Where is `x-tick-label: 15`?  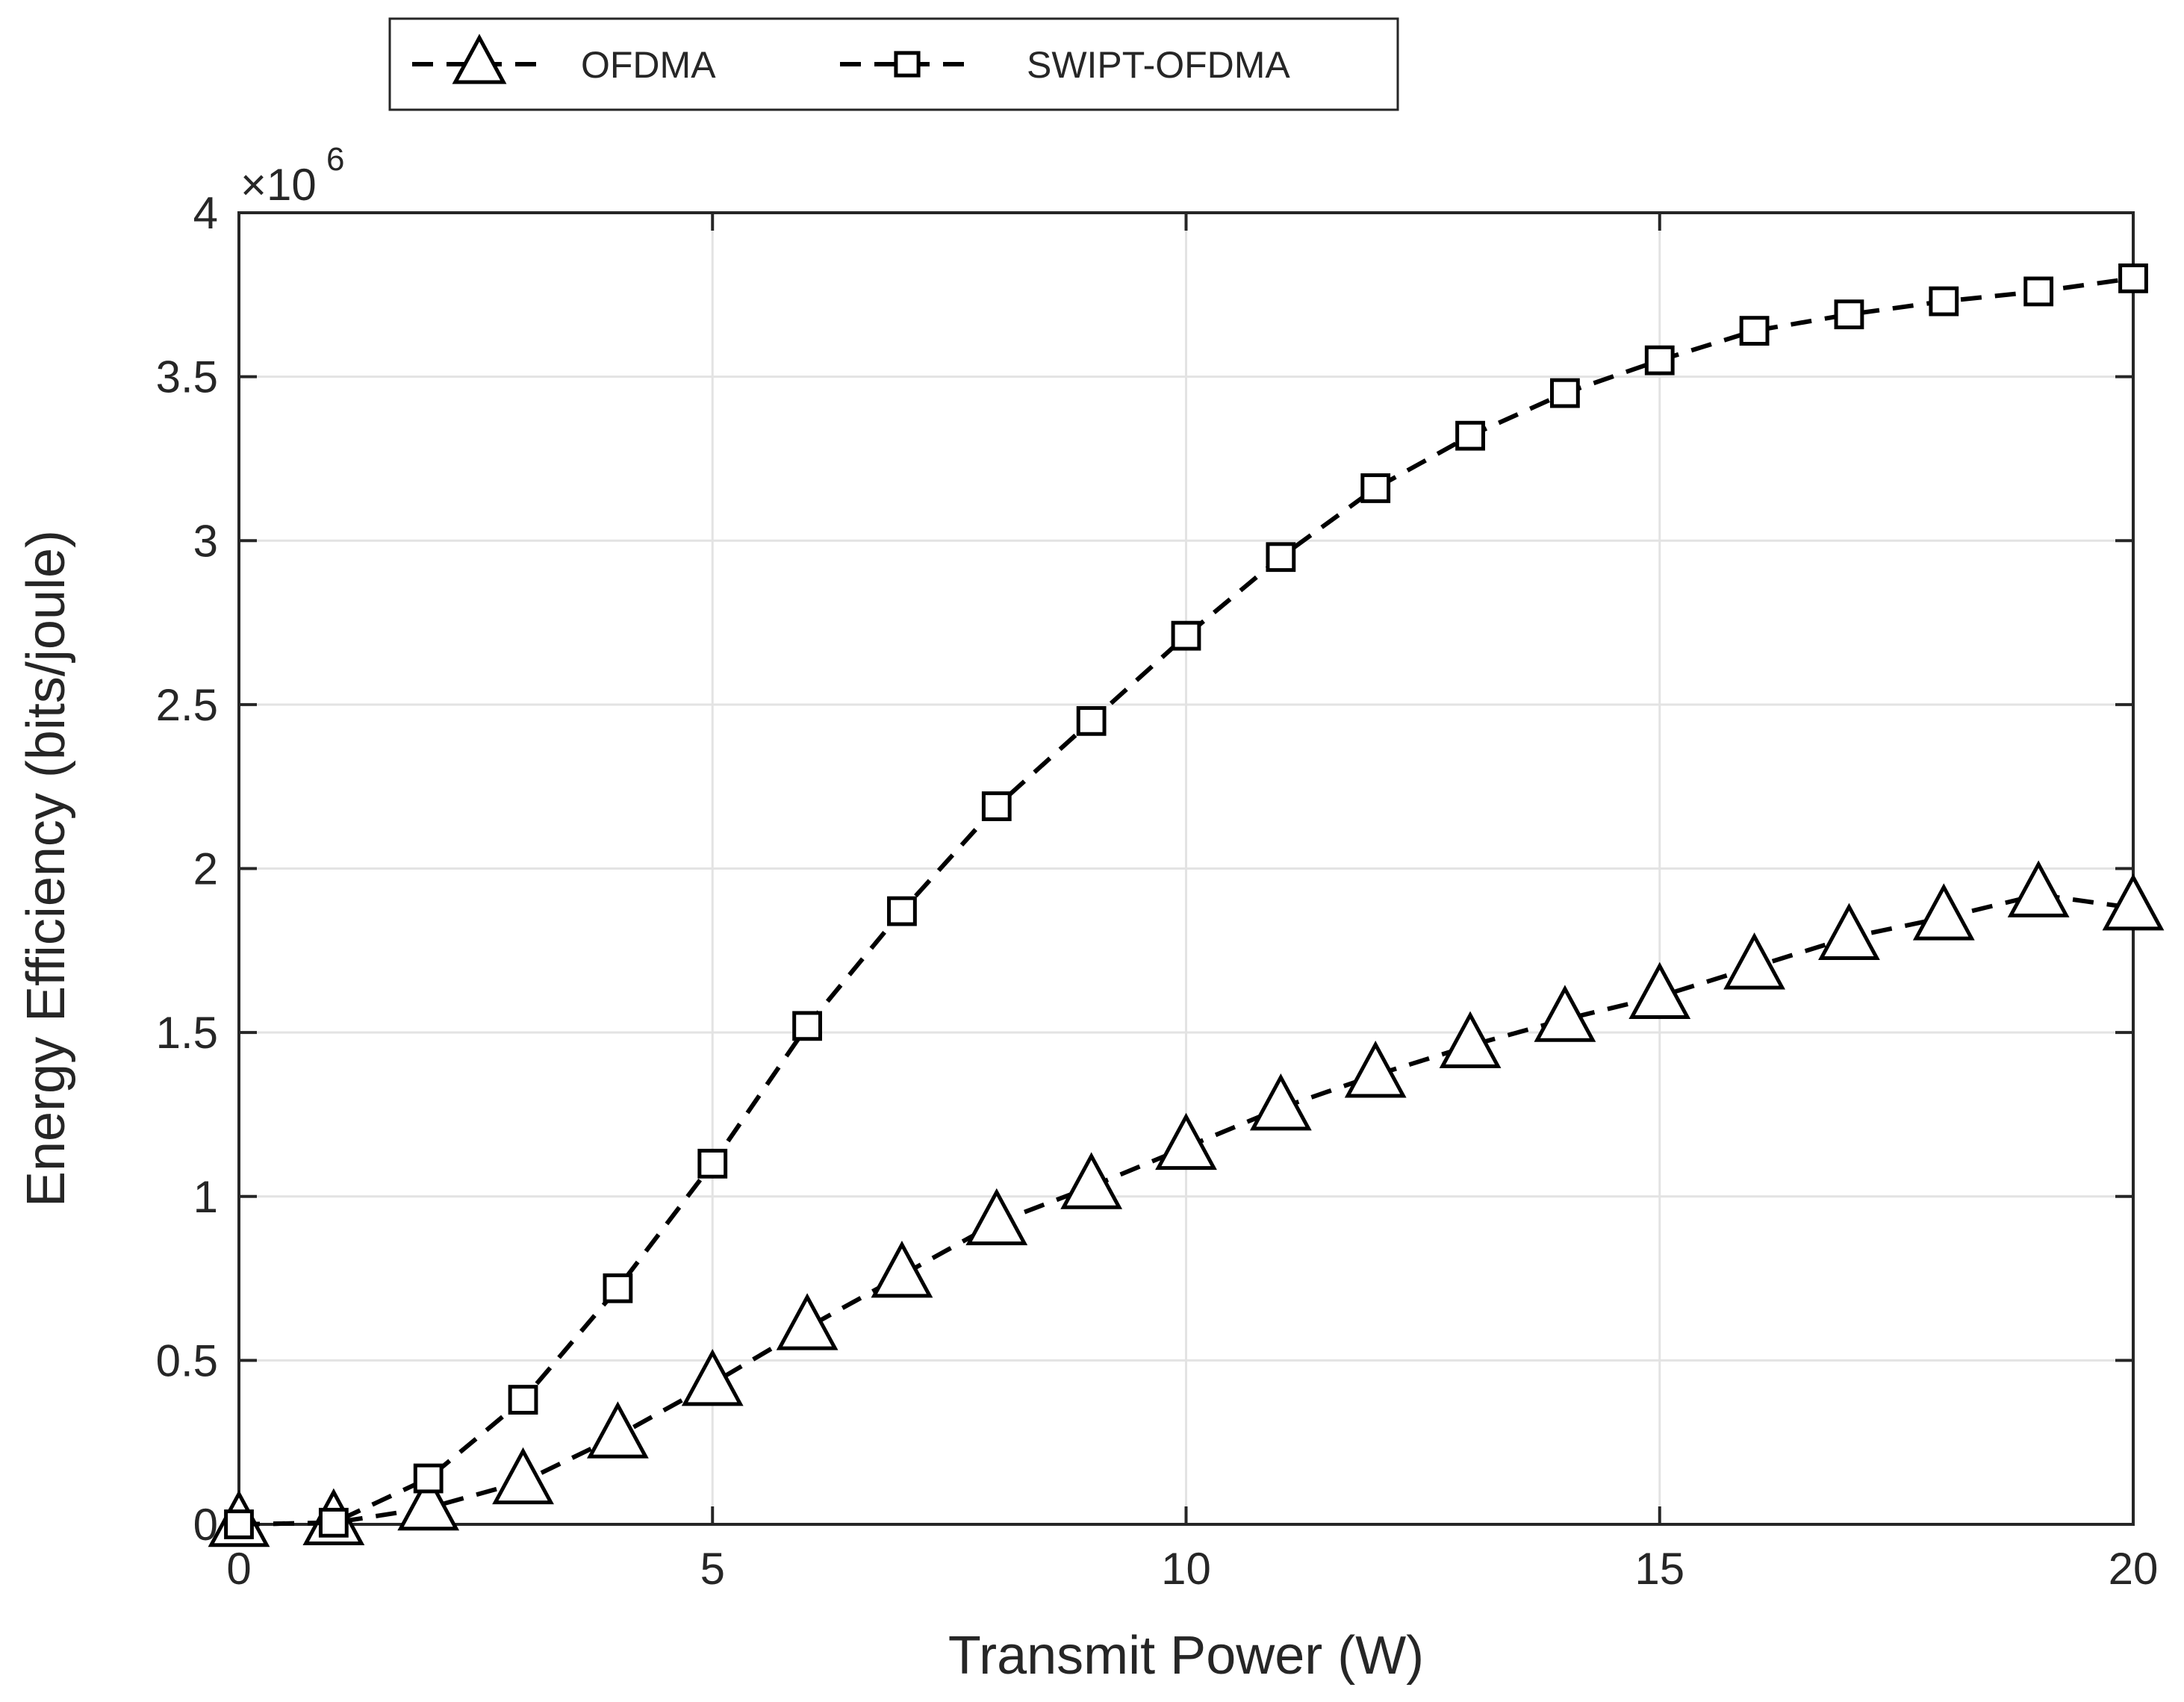 x-tick-label: 15 is located at coordinates (1659, 1569).